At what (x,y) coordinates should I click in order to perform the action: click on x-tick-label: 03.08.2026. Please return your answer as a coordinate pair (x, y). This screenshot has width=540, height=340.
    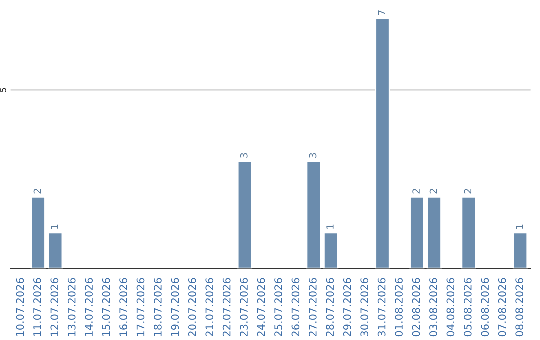
    Looking at the image, I should click on (434, 307).